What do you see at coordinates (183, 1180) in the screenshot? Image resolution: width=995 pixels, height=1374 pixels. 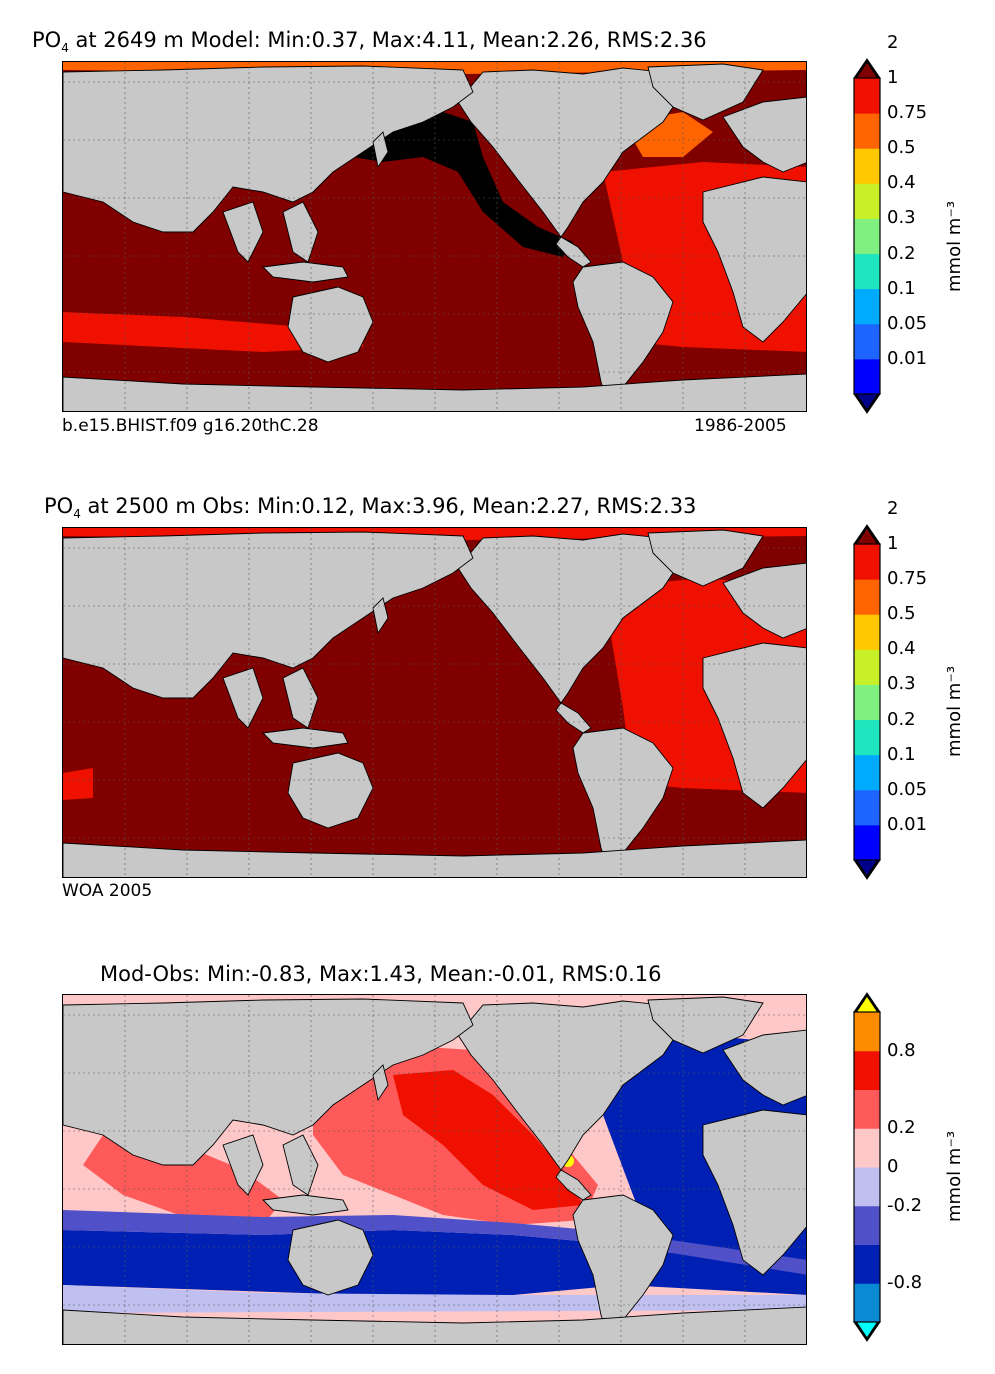 I see `ocean-field-indian-positive` at bounding box center [183, 1180].